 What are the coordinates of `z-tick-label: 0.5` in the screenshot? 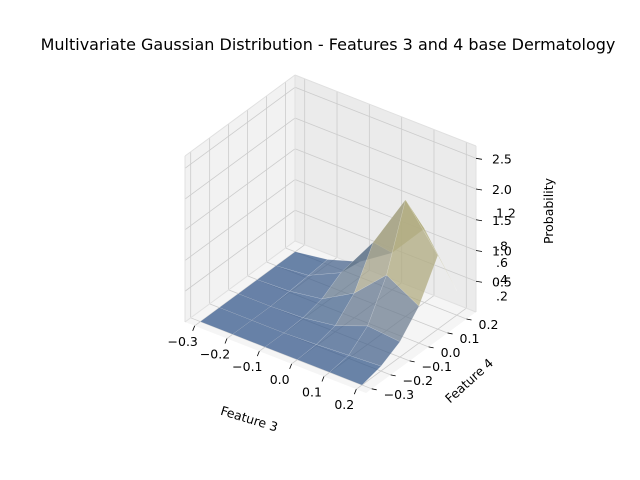 It's located at (502, 281).